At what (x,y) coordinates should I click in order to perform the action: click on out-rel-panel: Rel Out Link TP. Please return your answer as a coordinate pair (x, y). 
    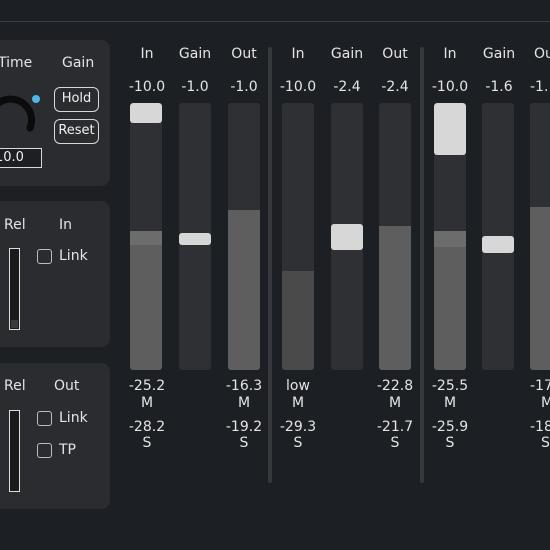
    Looking at the image, I should click on (55, 436).